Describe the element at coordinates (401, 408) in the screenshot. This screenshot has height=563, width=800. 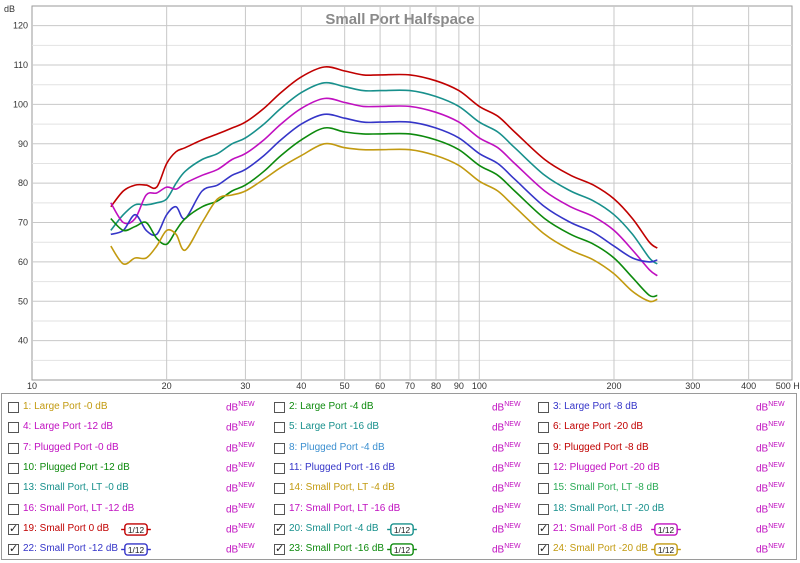
I see `legend-item: 2: Large Port -4 dB dBNEW` at that location.